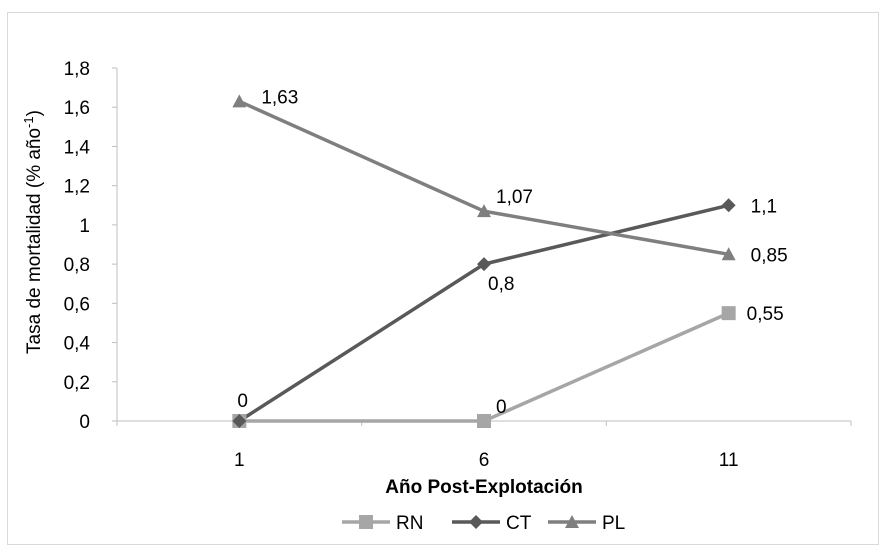 This screenshot has width=889, height=551. Describe the element at coordinates (476, 522) in the screenshot. I see `legend-marker-ct` at that location.